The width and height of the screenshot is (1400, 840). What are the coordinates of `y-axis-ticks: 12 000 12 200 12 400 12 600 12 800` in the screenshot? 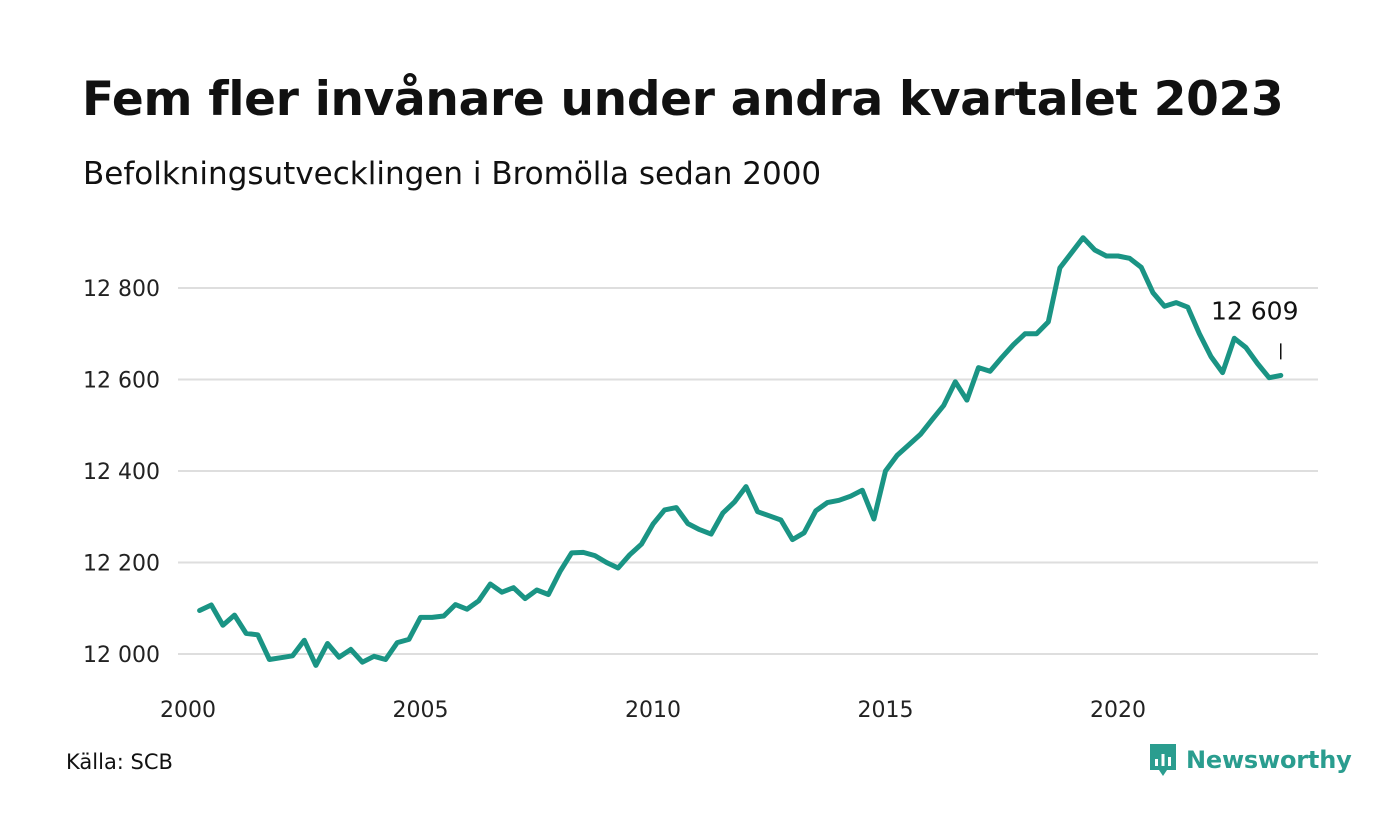 It's located at (121, 472).